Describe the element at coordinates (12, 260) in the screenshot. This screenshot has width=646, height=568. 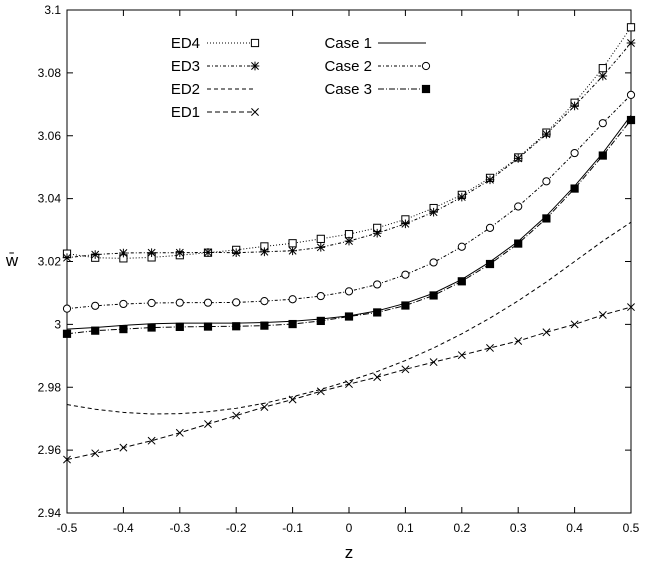
I see `y-axis-label: w̄` at that location.